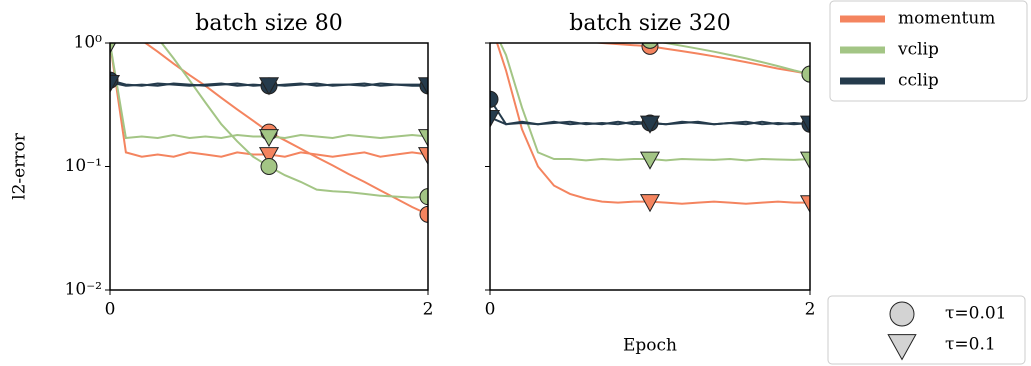 The image size is (1031, 366). Describe the element at coordinates (649, 23) in the screenshot. I see `chart-title: batch size 320` at that location.